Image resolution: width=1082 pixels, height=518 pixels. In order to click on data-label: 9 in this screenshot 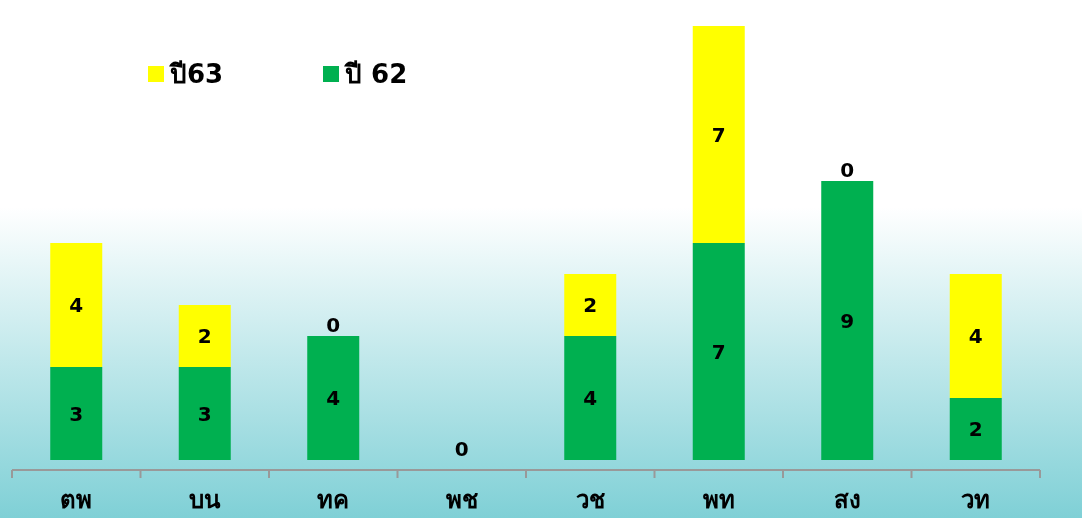, I will do `click(847, 320)`.